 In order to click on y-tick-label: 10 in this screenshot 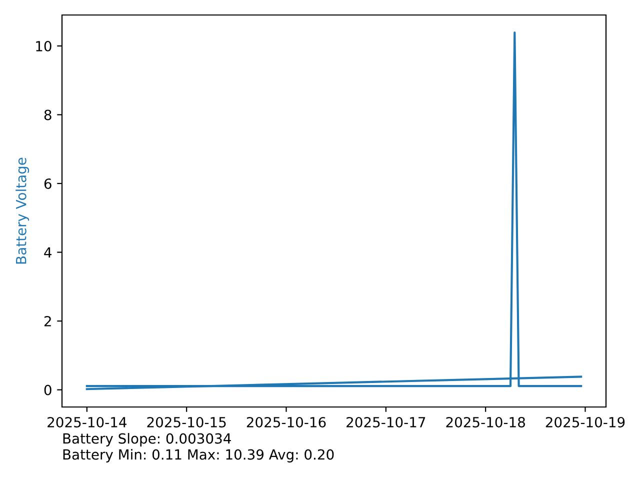, I will do `click(44, 46)`.